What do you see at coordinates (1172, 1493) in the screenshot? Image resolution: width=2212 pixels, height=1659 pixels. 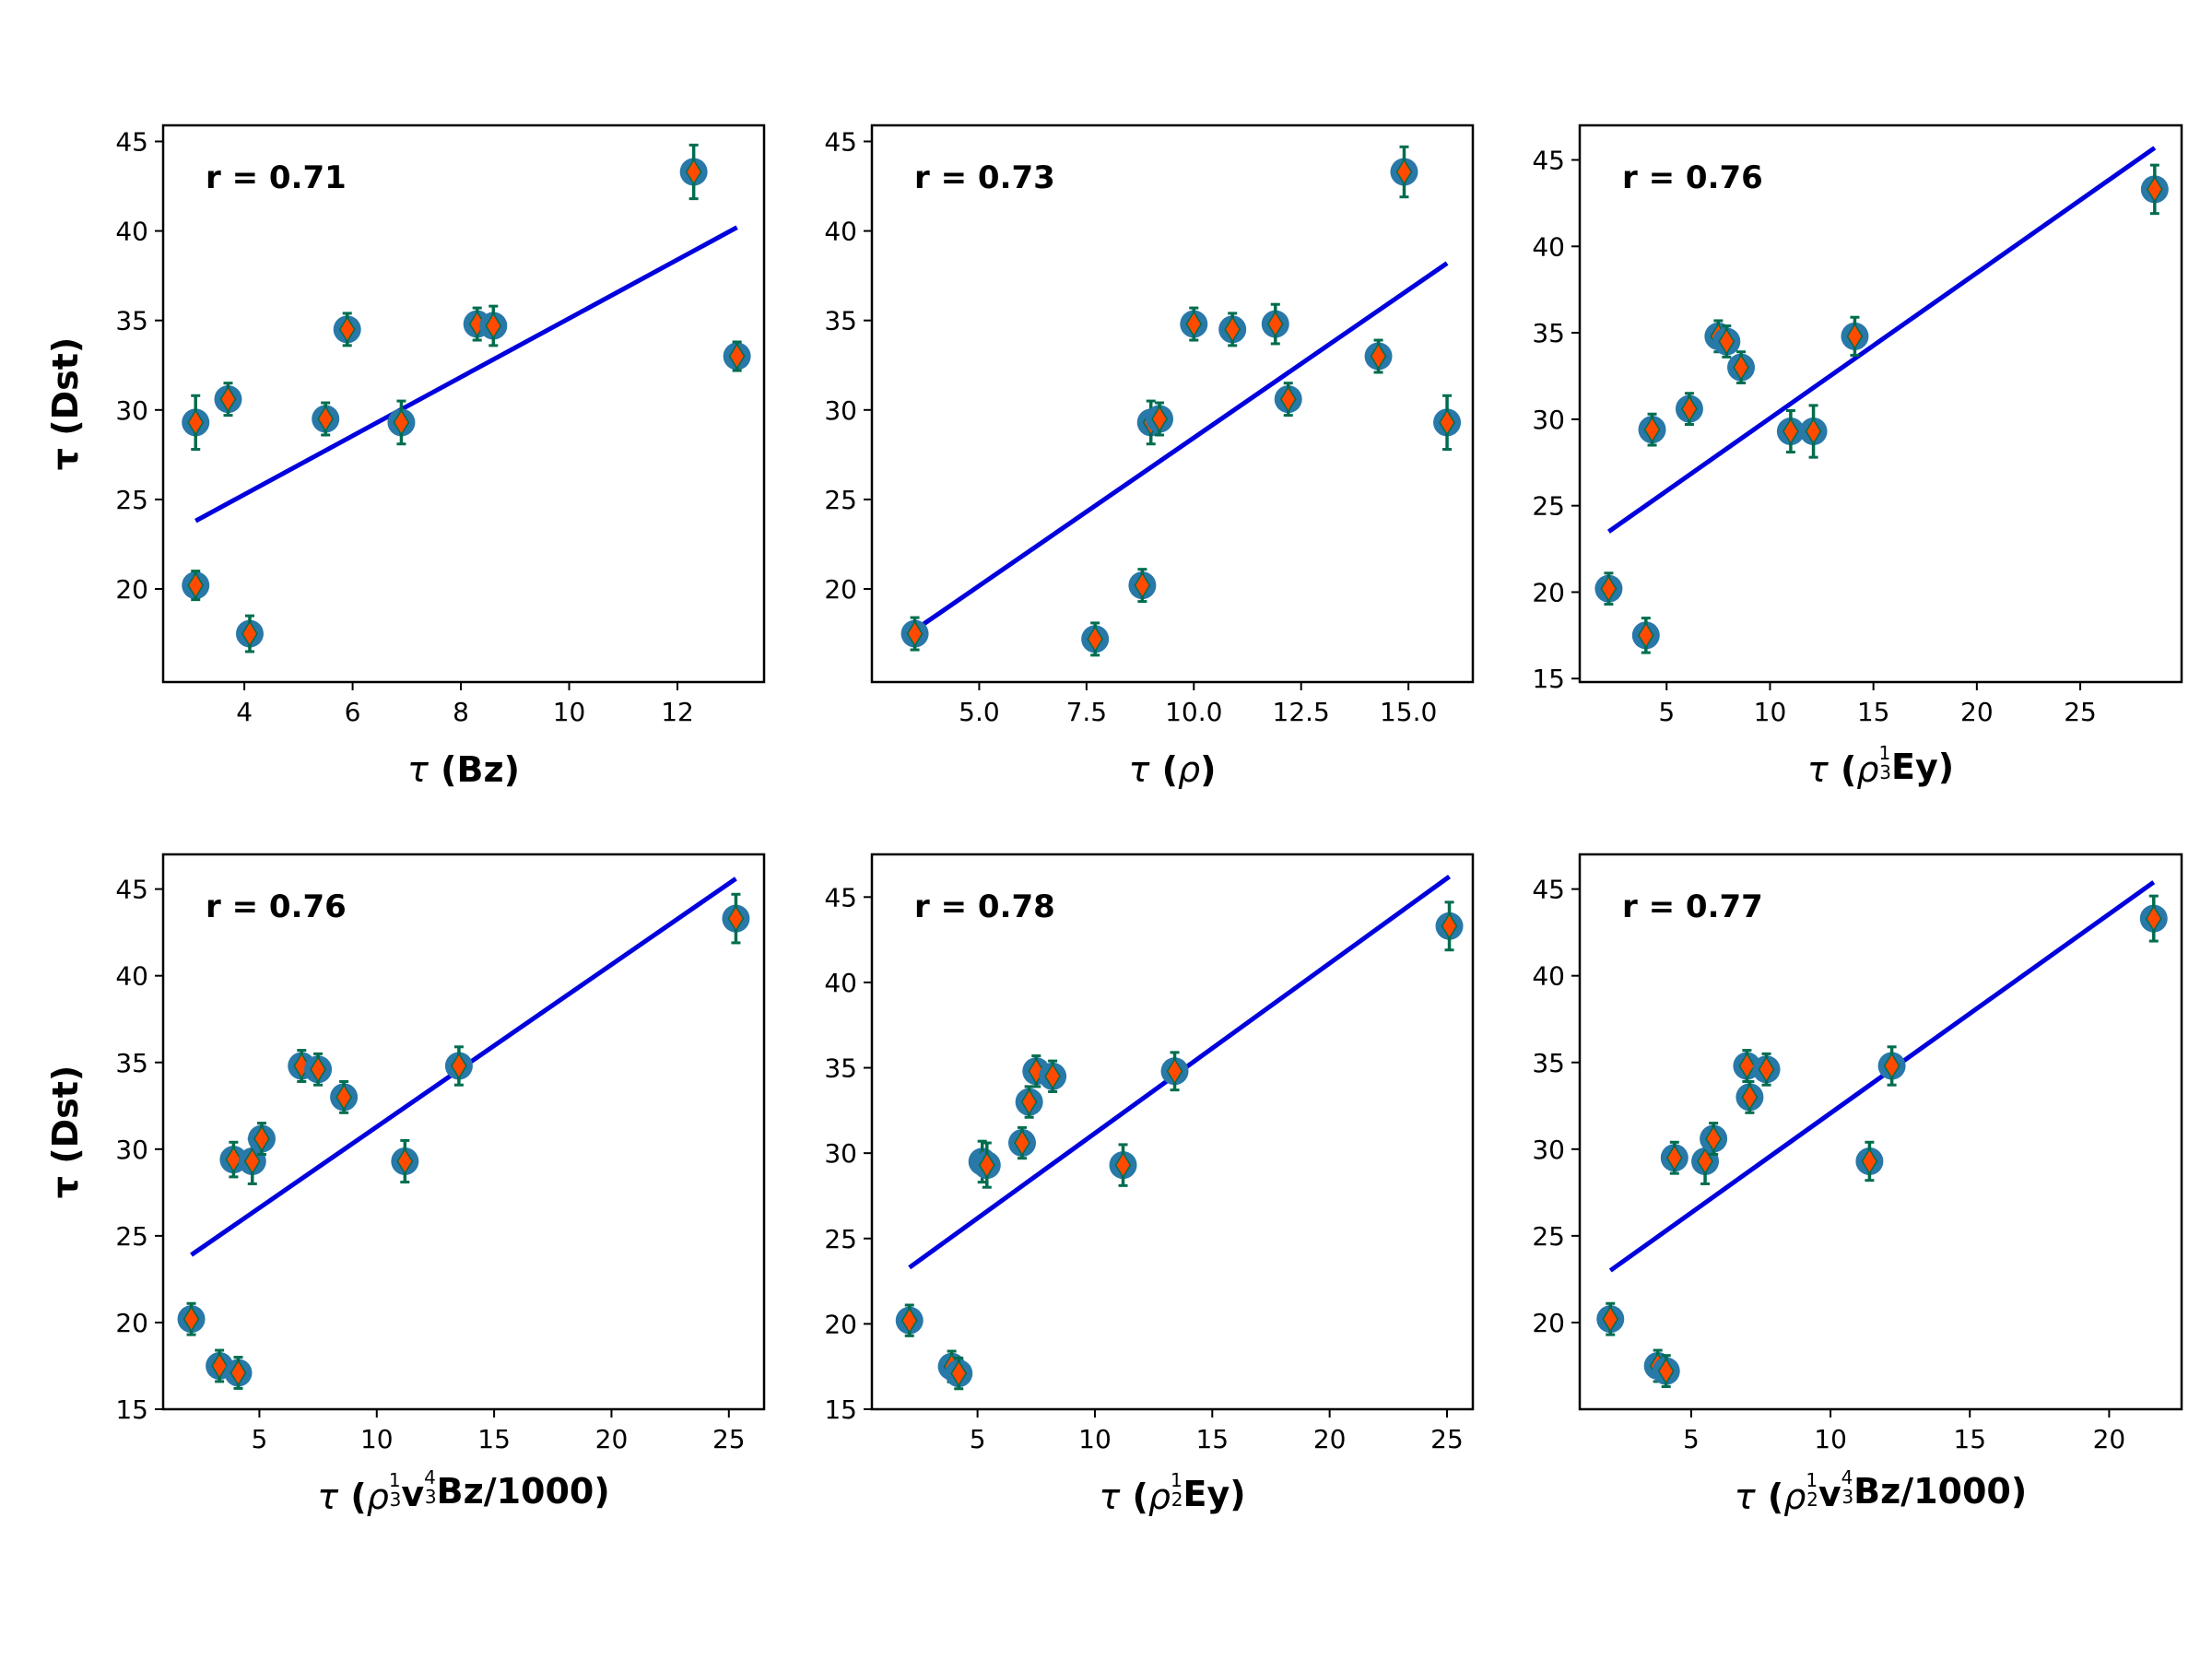 I see `x-axis-title: τ (ρ1 2Ey)` at bounding box center [1172, 1493].